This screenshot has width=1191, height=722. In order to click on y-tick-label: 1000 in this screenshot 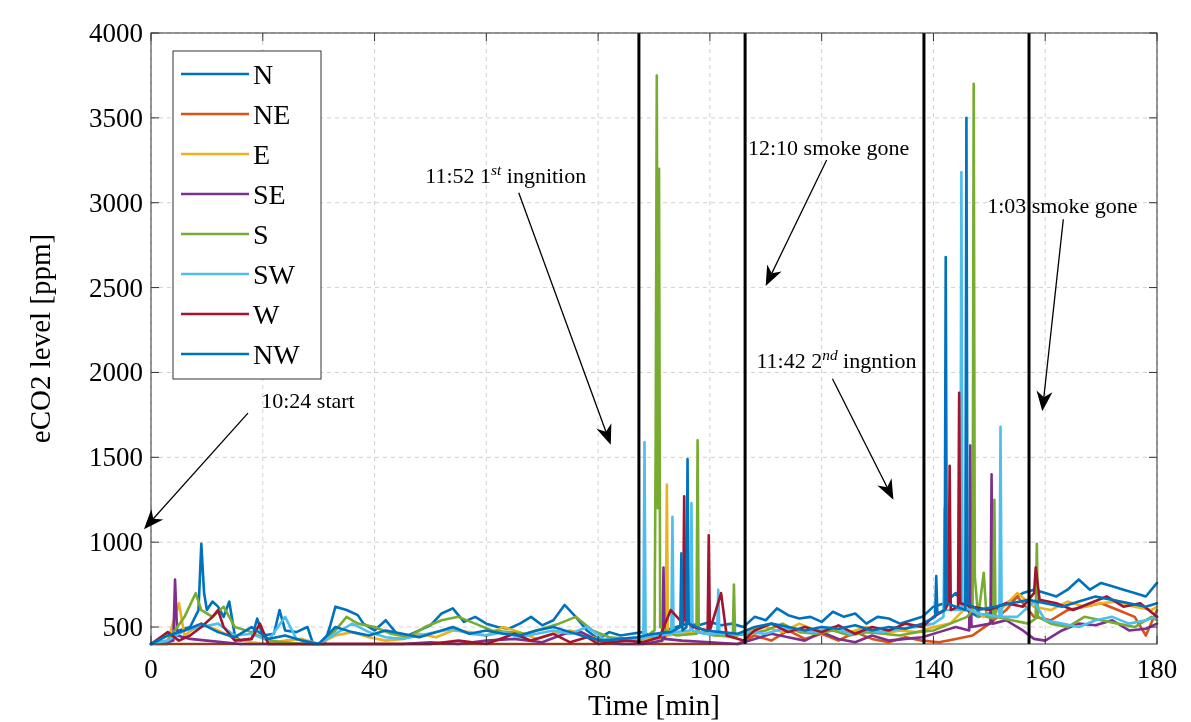, I will do `click(116, 542)`.